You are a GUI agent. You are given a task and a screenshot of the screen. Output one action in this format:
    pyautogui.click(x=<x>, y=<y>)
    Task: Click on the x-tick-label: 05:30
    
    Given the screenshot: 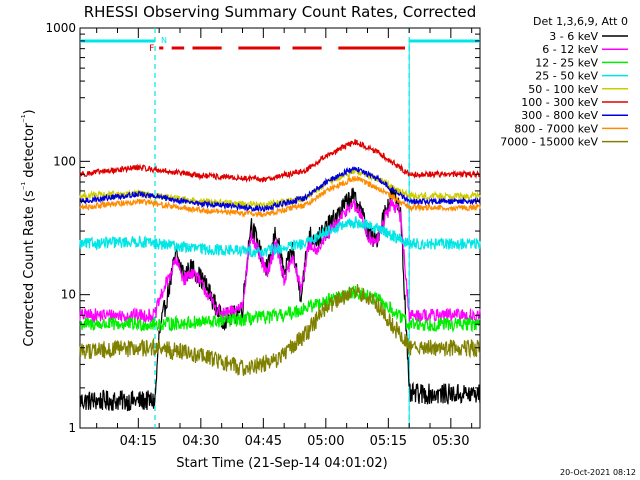 What is the action you would take?
    pyautogui.click(x=450, y=441)
    